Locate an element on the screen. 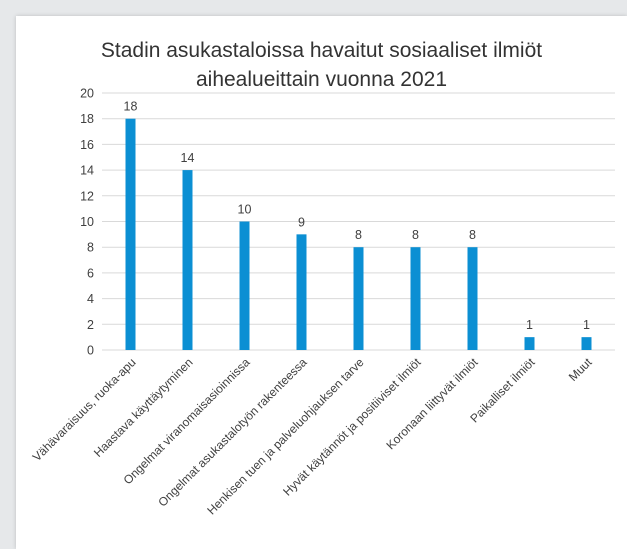 The height and width of the screenshot is (549, 627). y-tick-label: 18 is located at coordinates (87, 119).